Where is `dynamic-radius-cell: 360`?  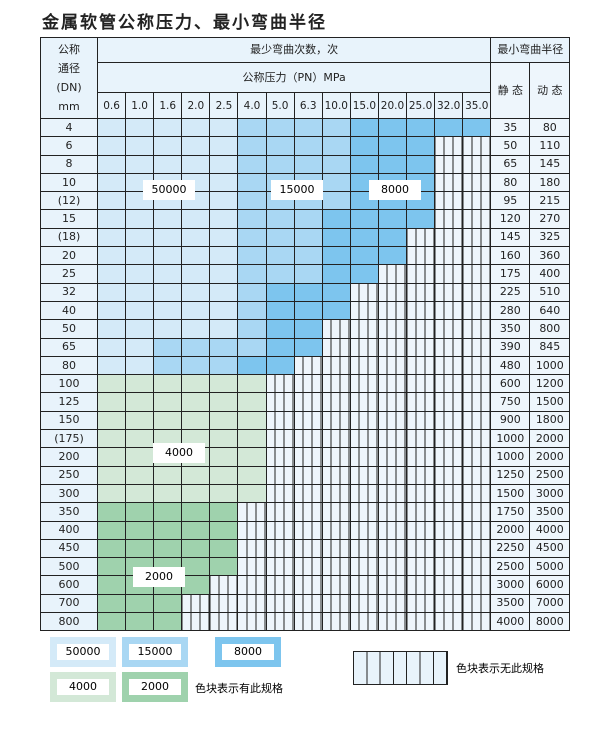 dynamic-radius-cell: 360 is located at coordinates (550, 256).